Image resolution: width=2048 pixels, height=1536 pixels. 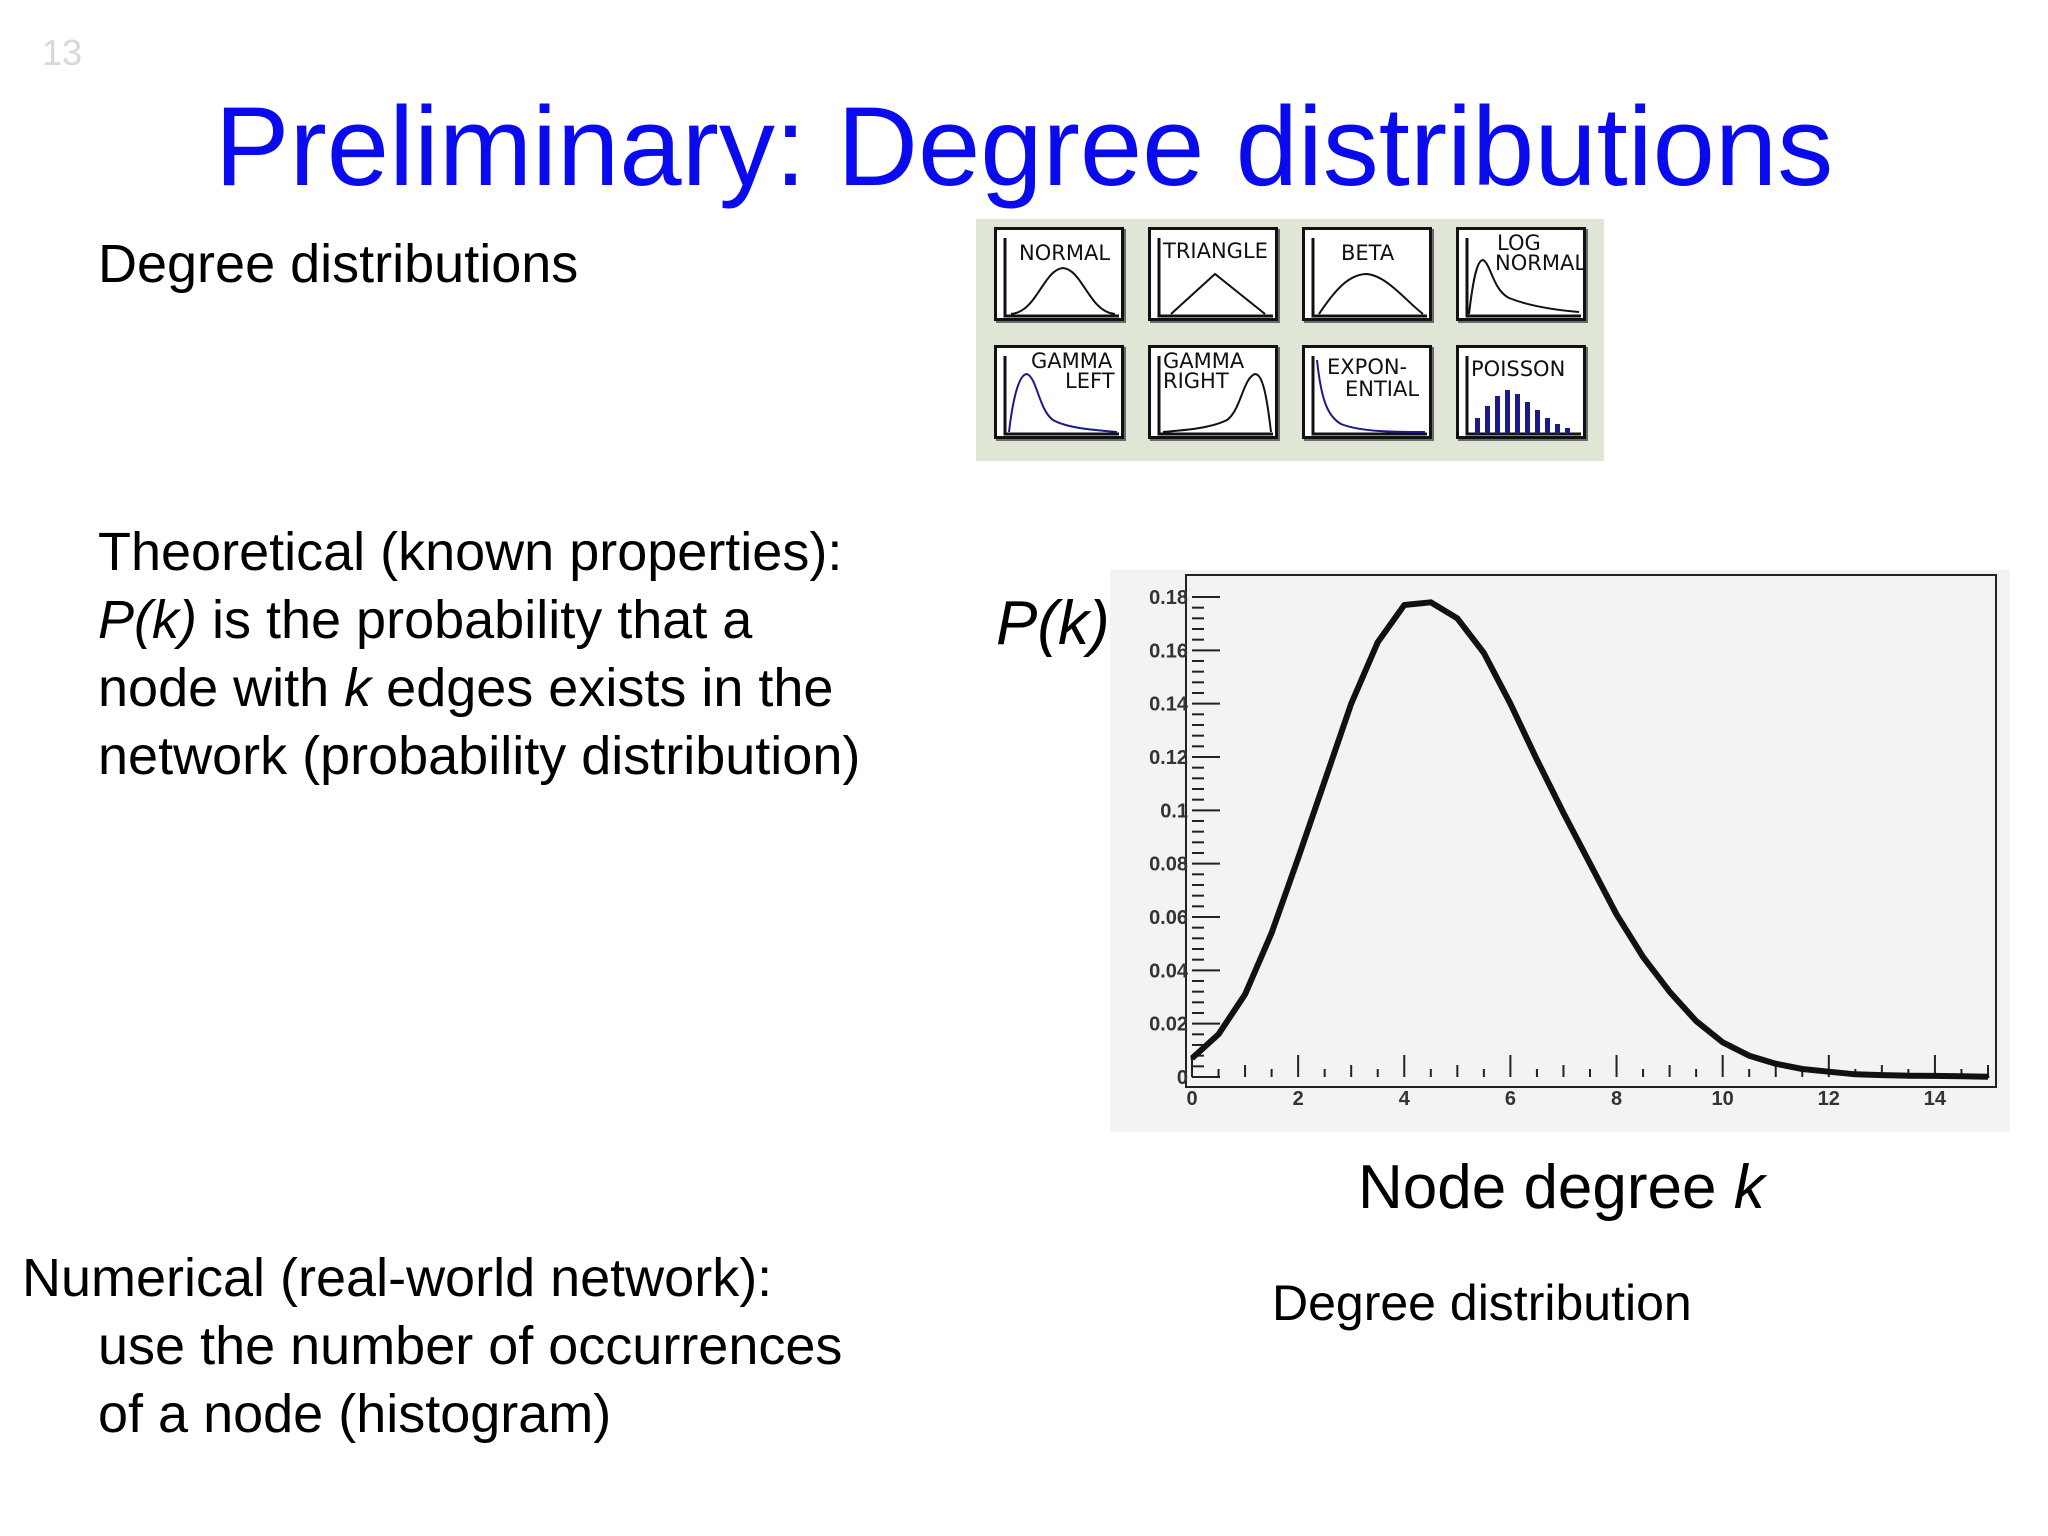 I want to click on theory-line-1: Theoretical (known properties):, so click(x=470, y=552).